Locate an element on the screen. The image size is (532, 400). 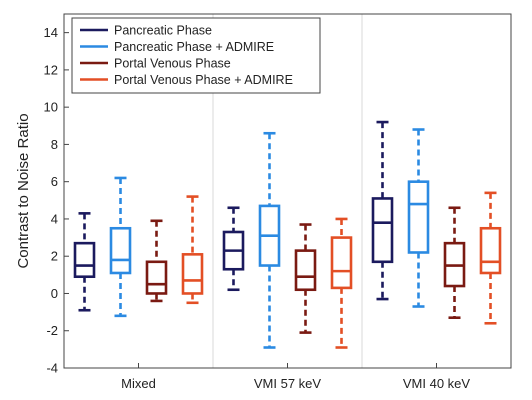
legend-label: Portal Venous Phase + ADMIRE is located at coordinates (203, 80).